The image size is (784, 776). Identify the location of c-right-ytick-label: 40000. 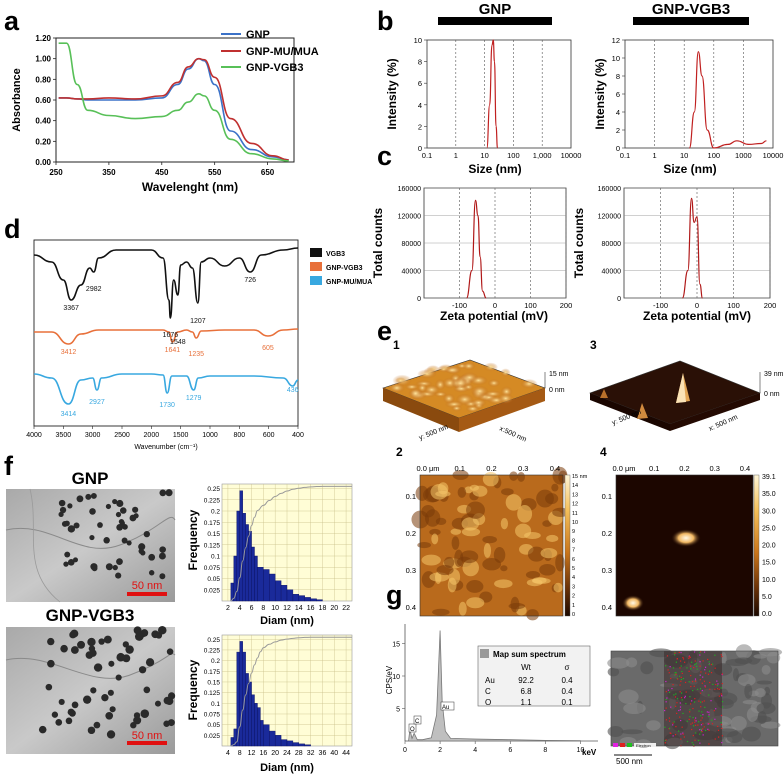
(612, 272).